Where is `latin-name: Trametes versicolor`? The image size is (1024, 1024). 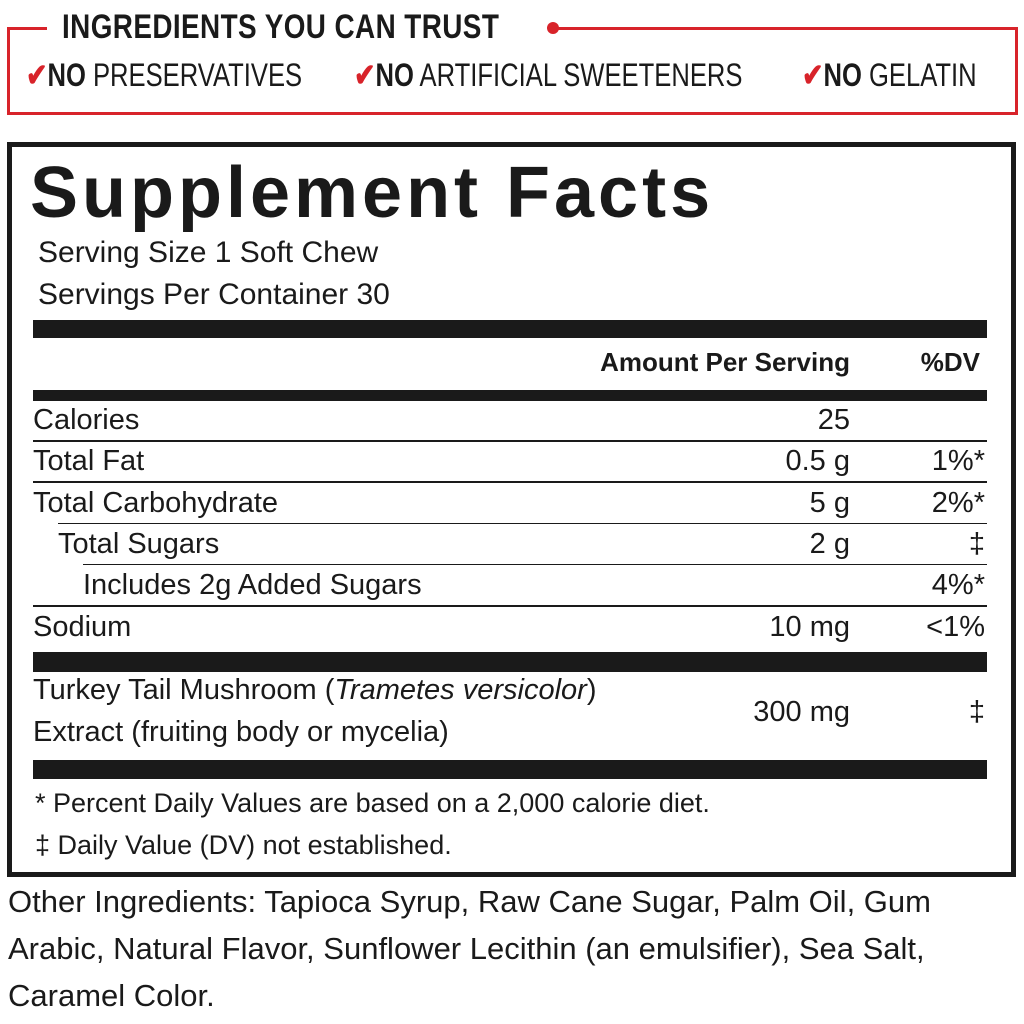
latin-name: Trametes versicolor is located at coordinates (460, 690).